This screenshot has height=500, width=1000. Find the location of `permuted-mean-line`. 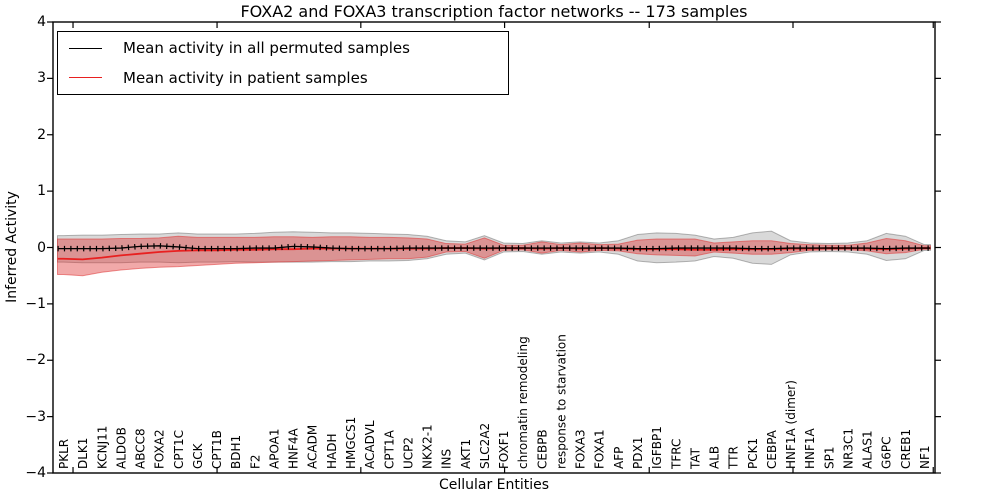

permuted-mean-line is located at coordinates (494, 247).